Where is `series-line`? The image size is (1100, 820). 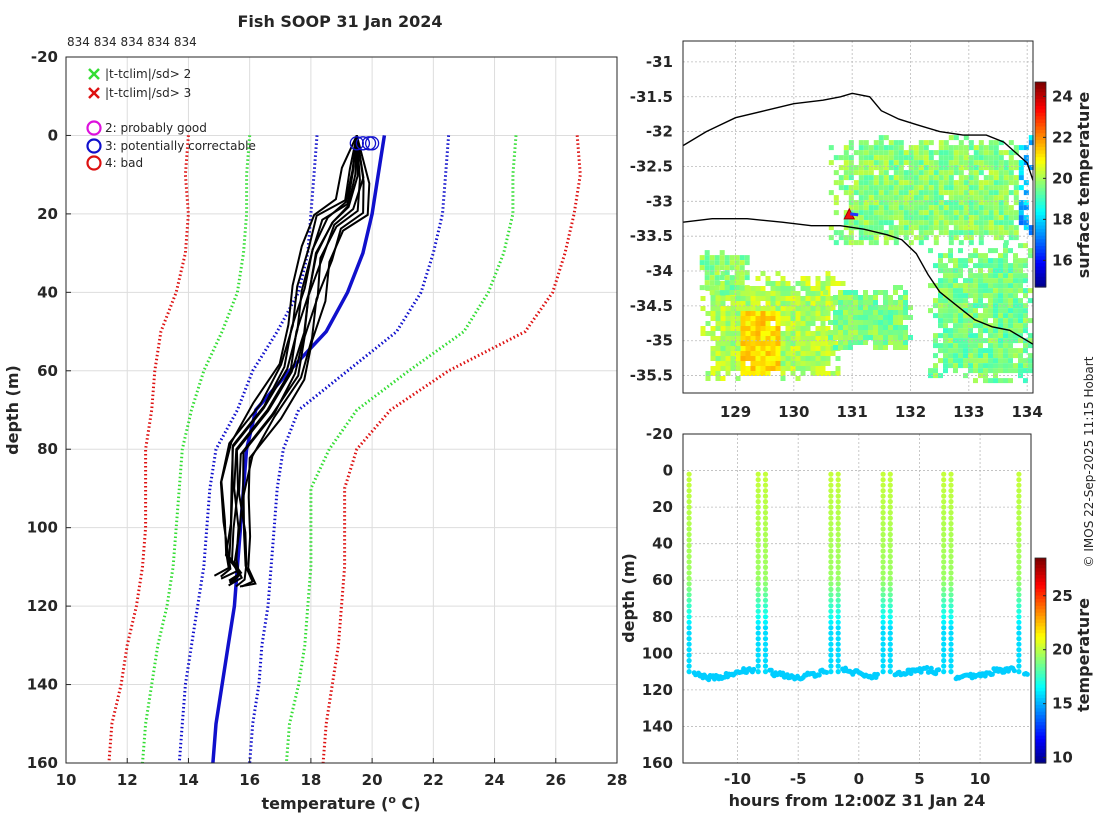
series-line is located at coordinates (196, 449).